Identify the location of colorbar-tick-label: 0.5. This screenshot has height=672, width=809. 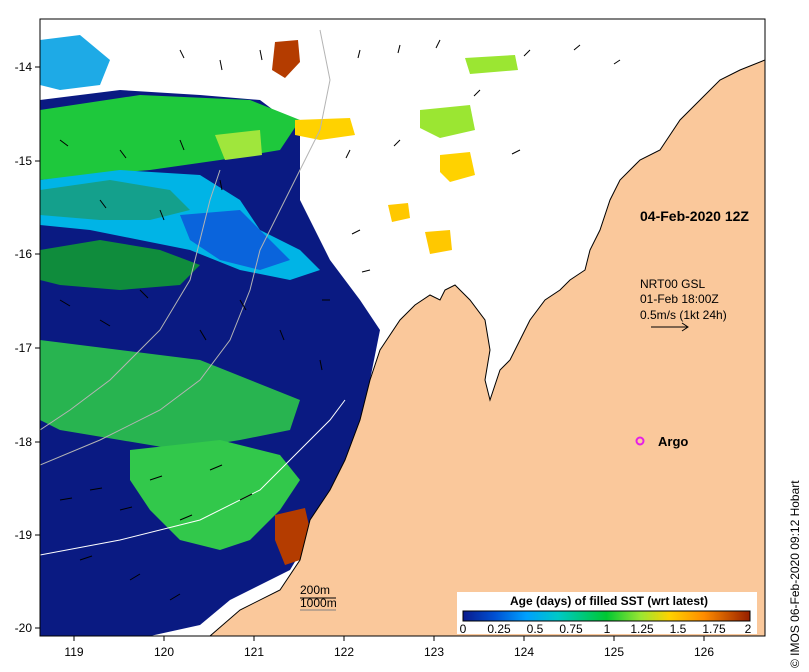
(535, 629).